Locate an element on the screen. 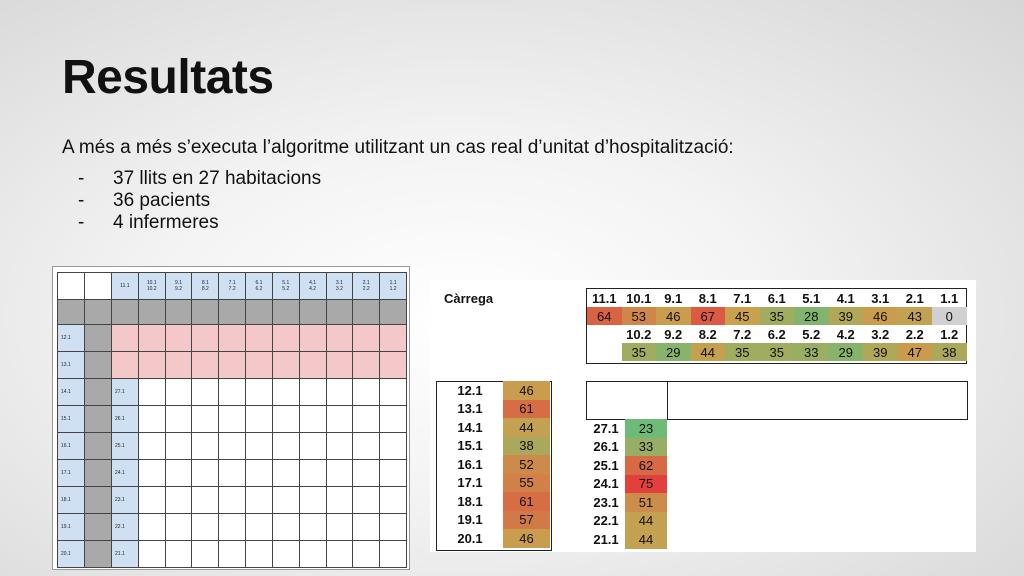  room-label-cell: 25.1 is located at coordinates (125, 446).